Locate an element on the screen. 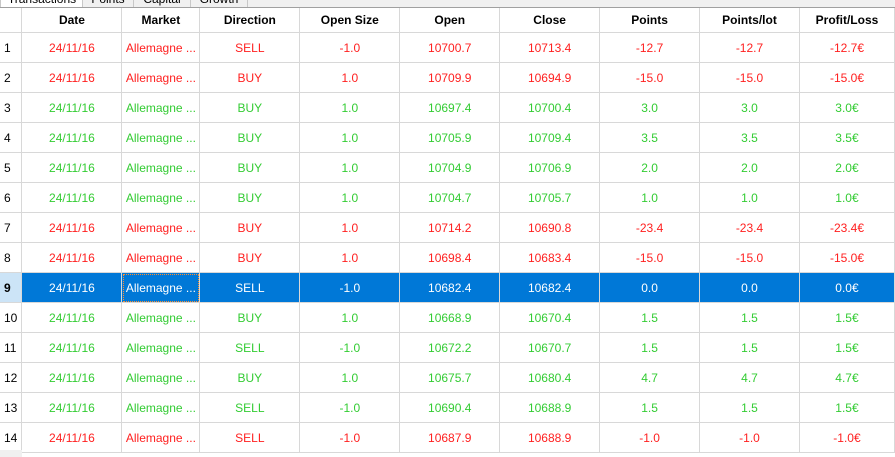 This screenshot has height=457, width=895. row-header: 1 is located at coordinates (11, 47).